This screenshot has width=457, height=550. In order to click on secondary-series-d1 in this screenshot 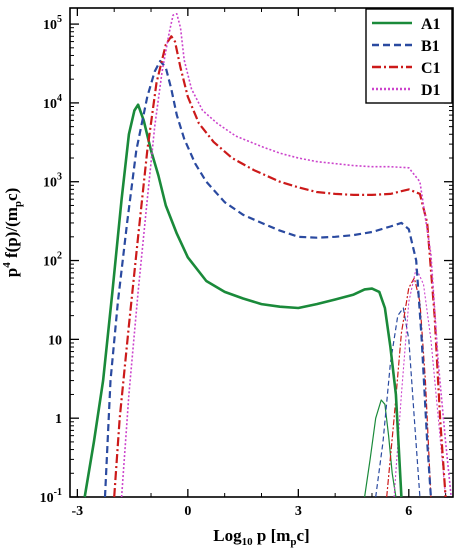, I will do `click(420, 382)`.